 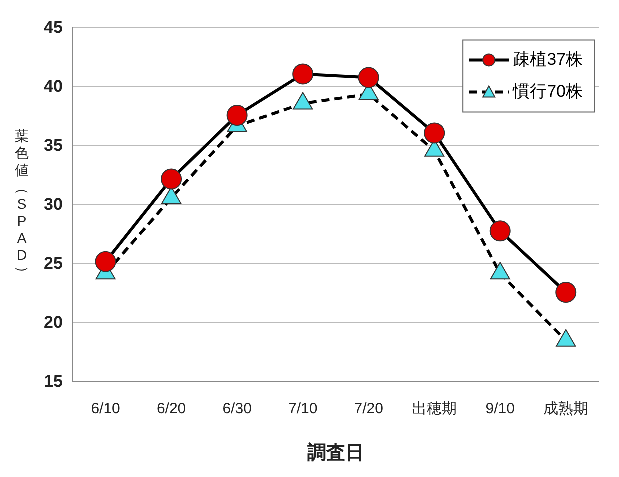 I want to click on y-tick-label: 30, so click(x=53, y=204).